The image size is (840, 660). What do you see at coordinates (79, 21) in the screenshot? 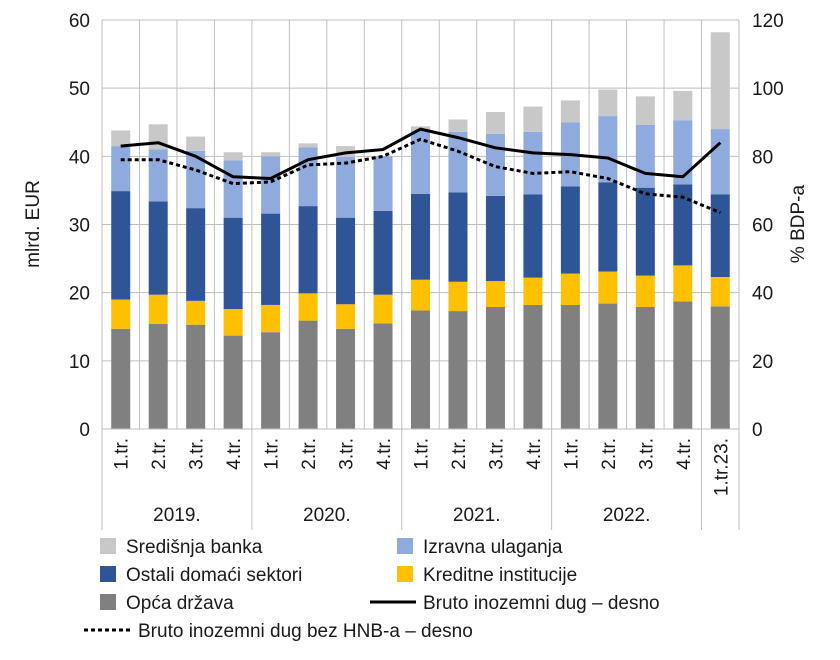
I see `y-tick-label: 60` at bounding box center [79, 21].